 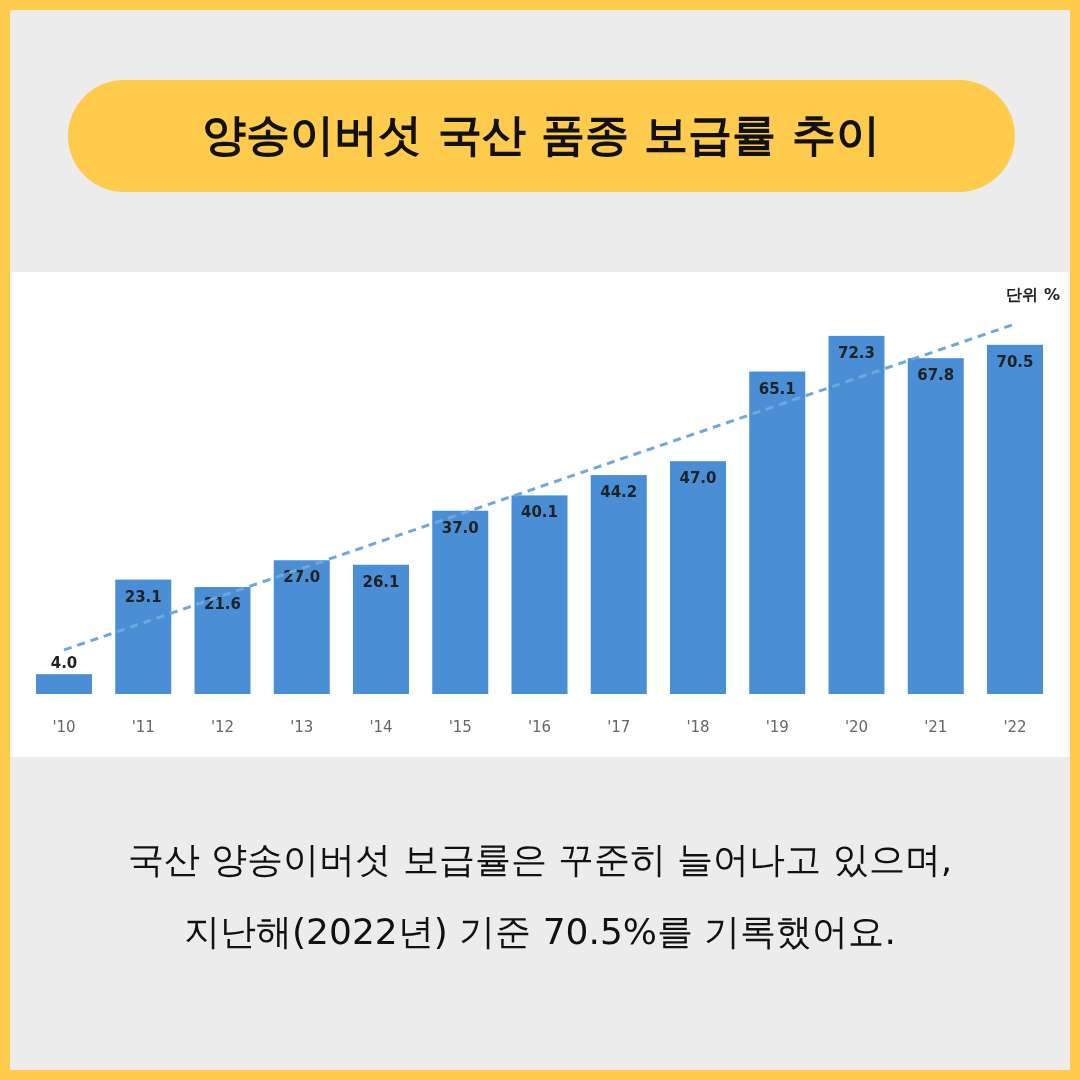 I want to click on text: 지난해(2022년) 기준 70.5%를 기록했어요., so click(x=540, y=931).